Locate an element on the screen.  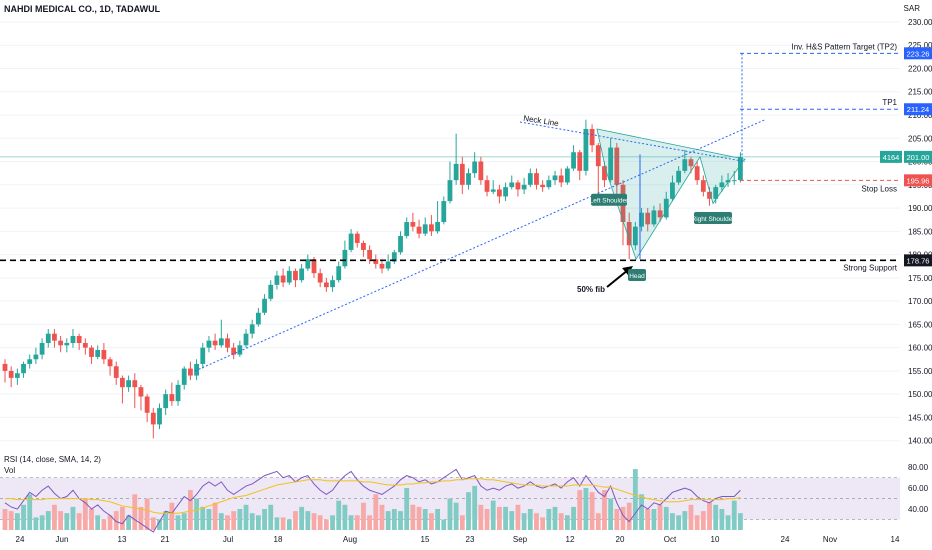
x-tick-label: Aug is located at coordinates (350, 539).